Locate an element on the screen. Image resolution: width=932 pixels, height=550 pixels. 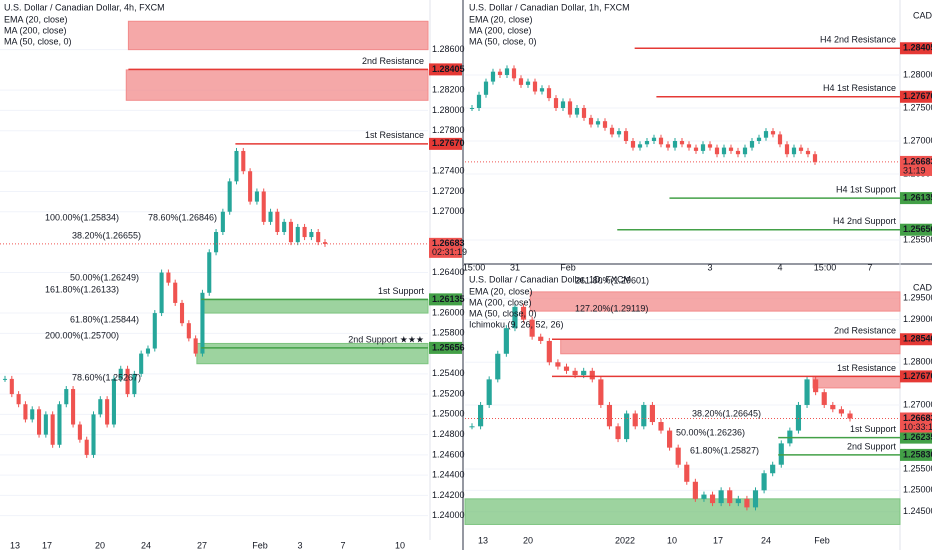
indicator-label: EMA (20, close) is located at coordinates (36, 19).